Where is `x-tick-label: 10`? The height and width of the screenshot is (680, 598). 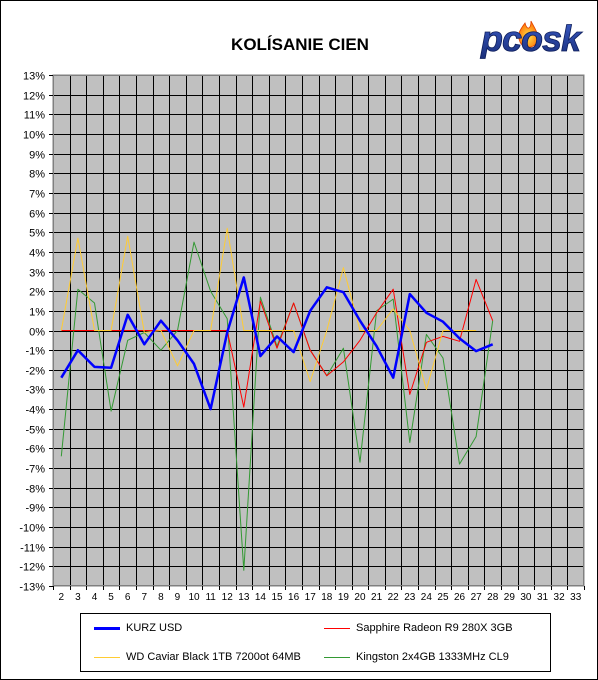 x-tick-label: 10 is located at coordinates (194, 597).